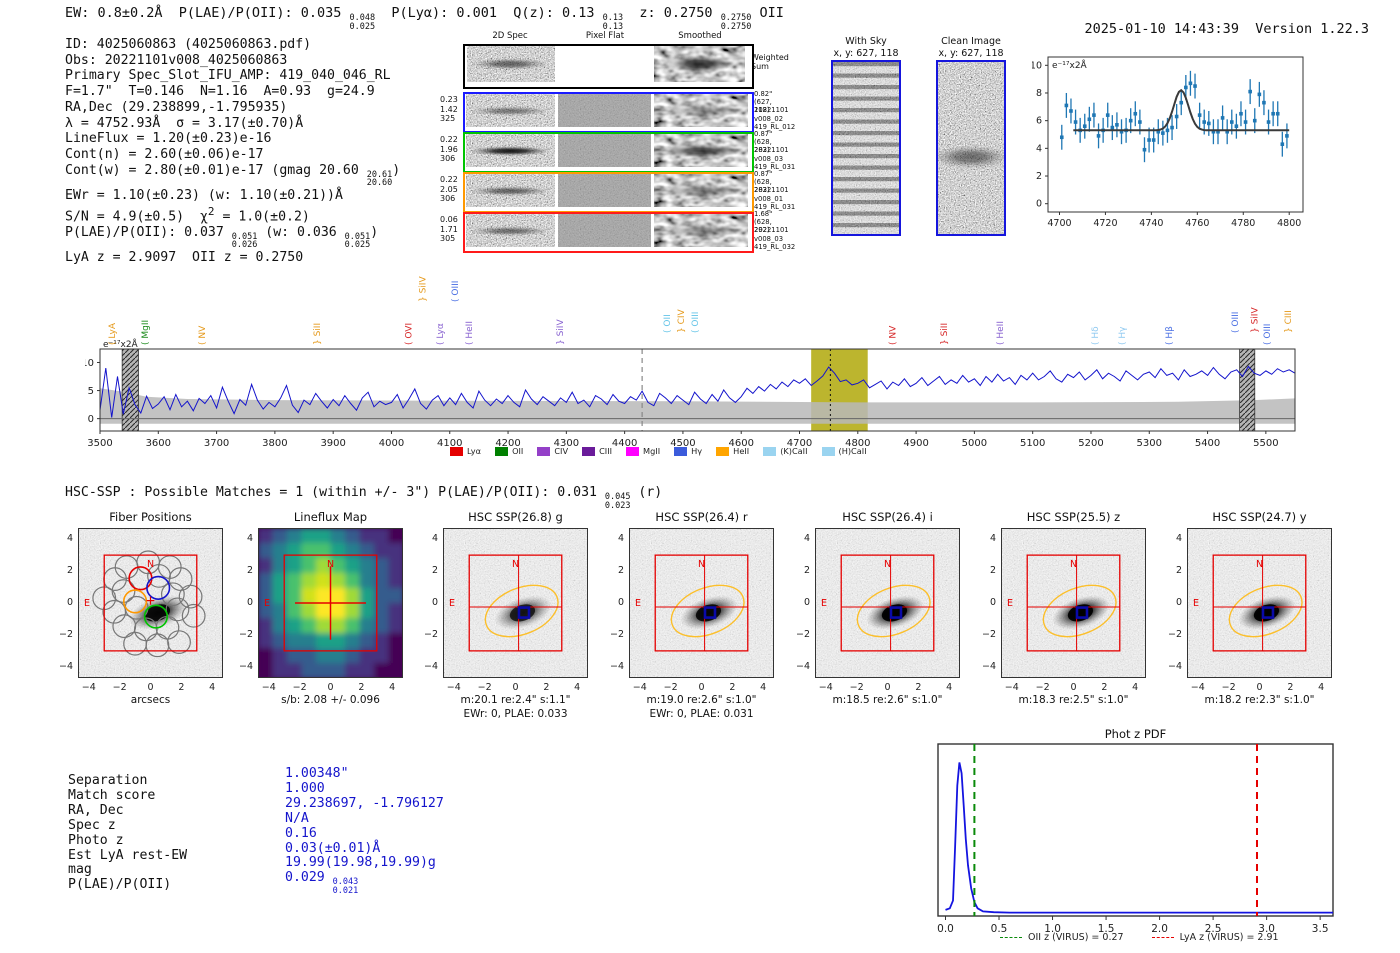  What do you see at coordinates (330, 687) in the screenshot?
I see `cutout-1-xtick-0: 0` at bounding box center [330, 687].